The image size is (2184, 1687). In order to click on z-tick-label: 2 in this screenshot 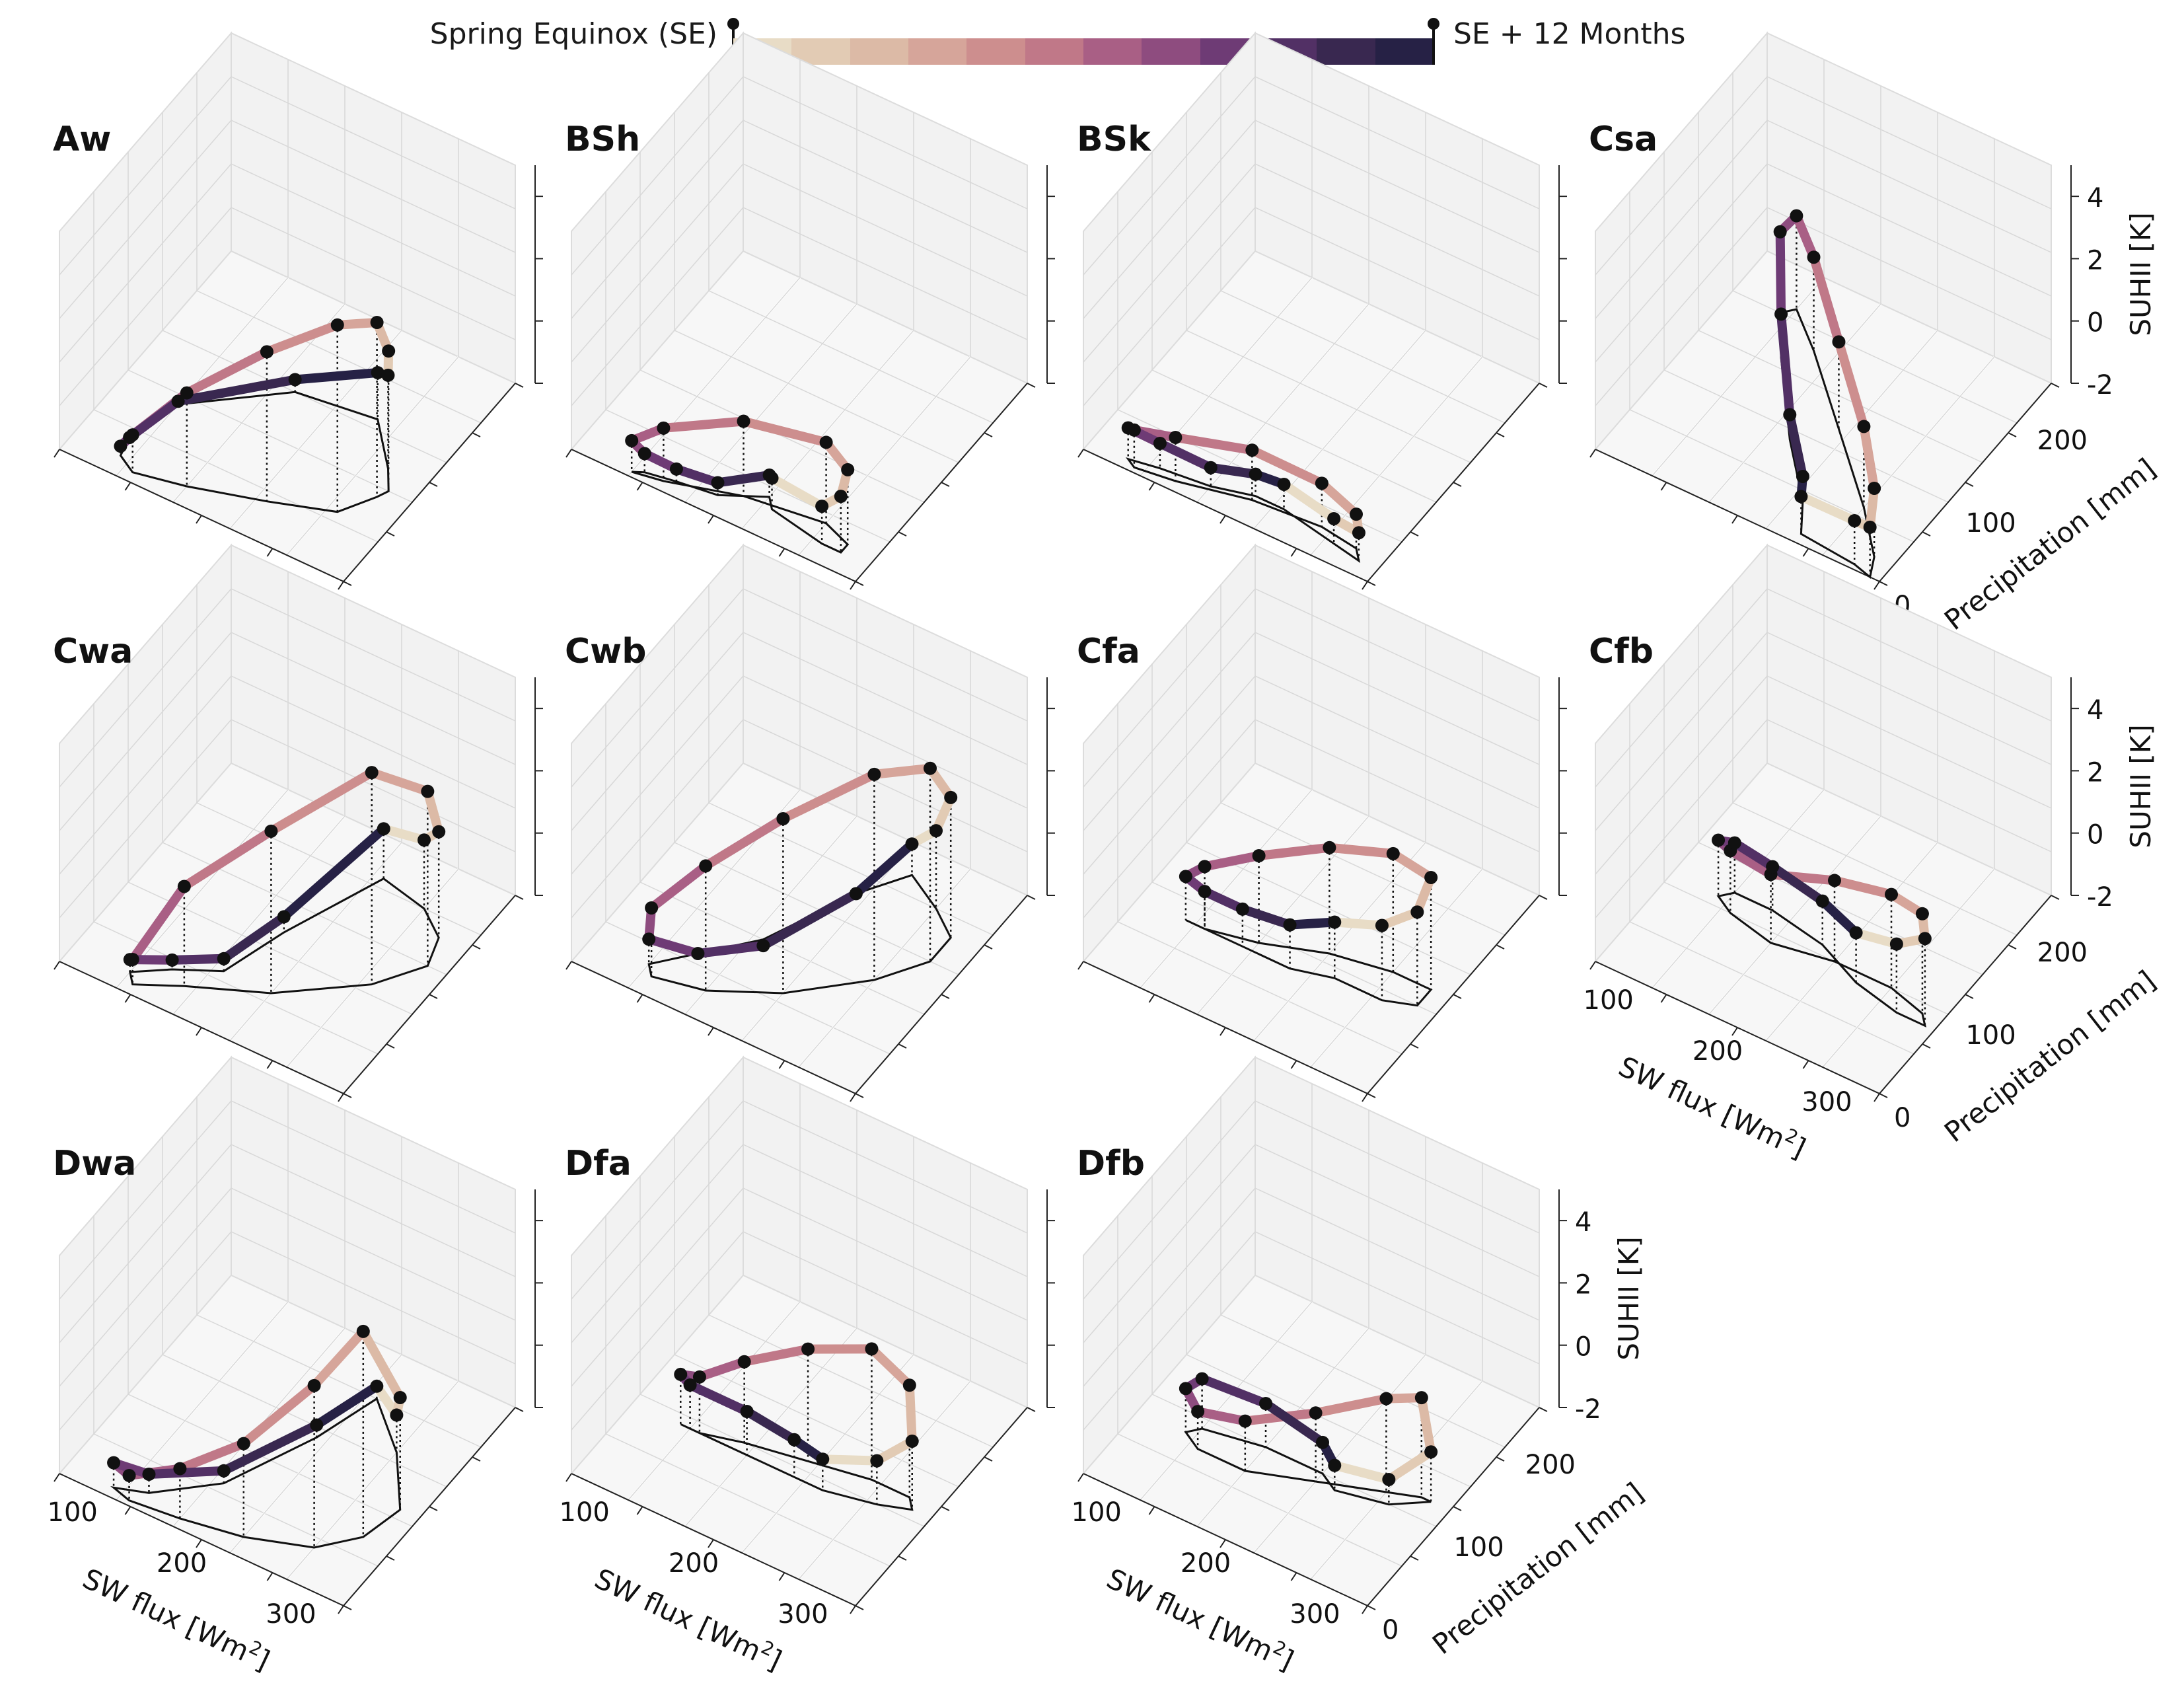, I will do `click(2095, 772)`.